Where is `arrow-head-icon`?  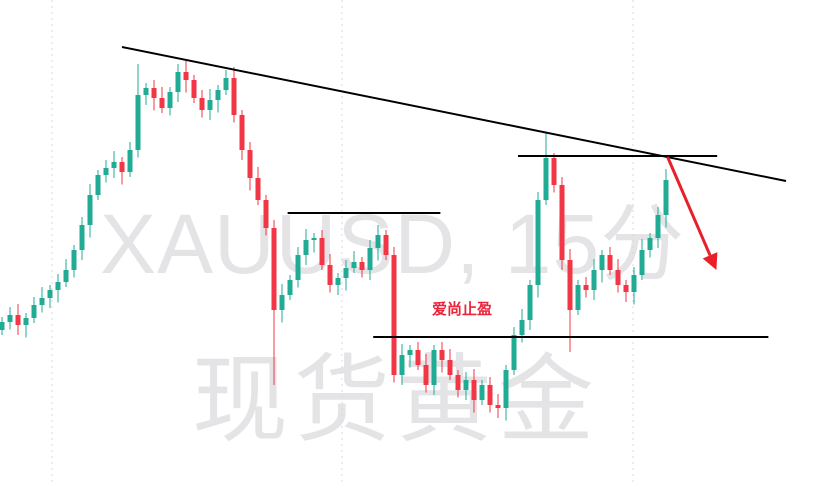
arrow-head-icon is located at coordinates (710, 261).